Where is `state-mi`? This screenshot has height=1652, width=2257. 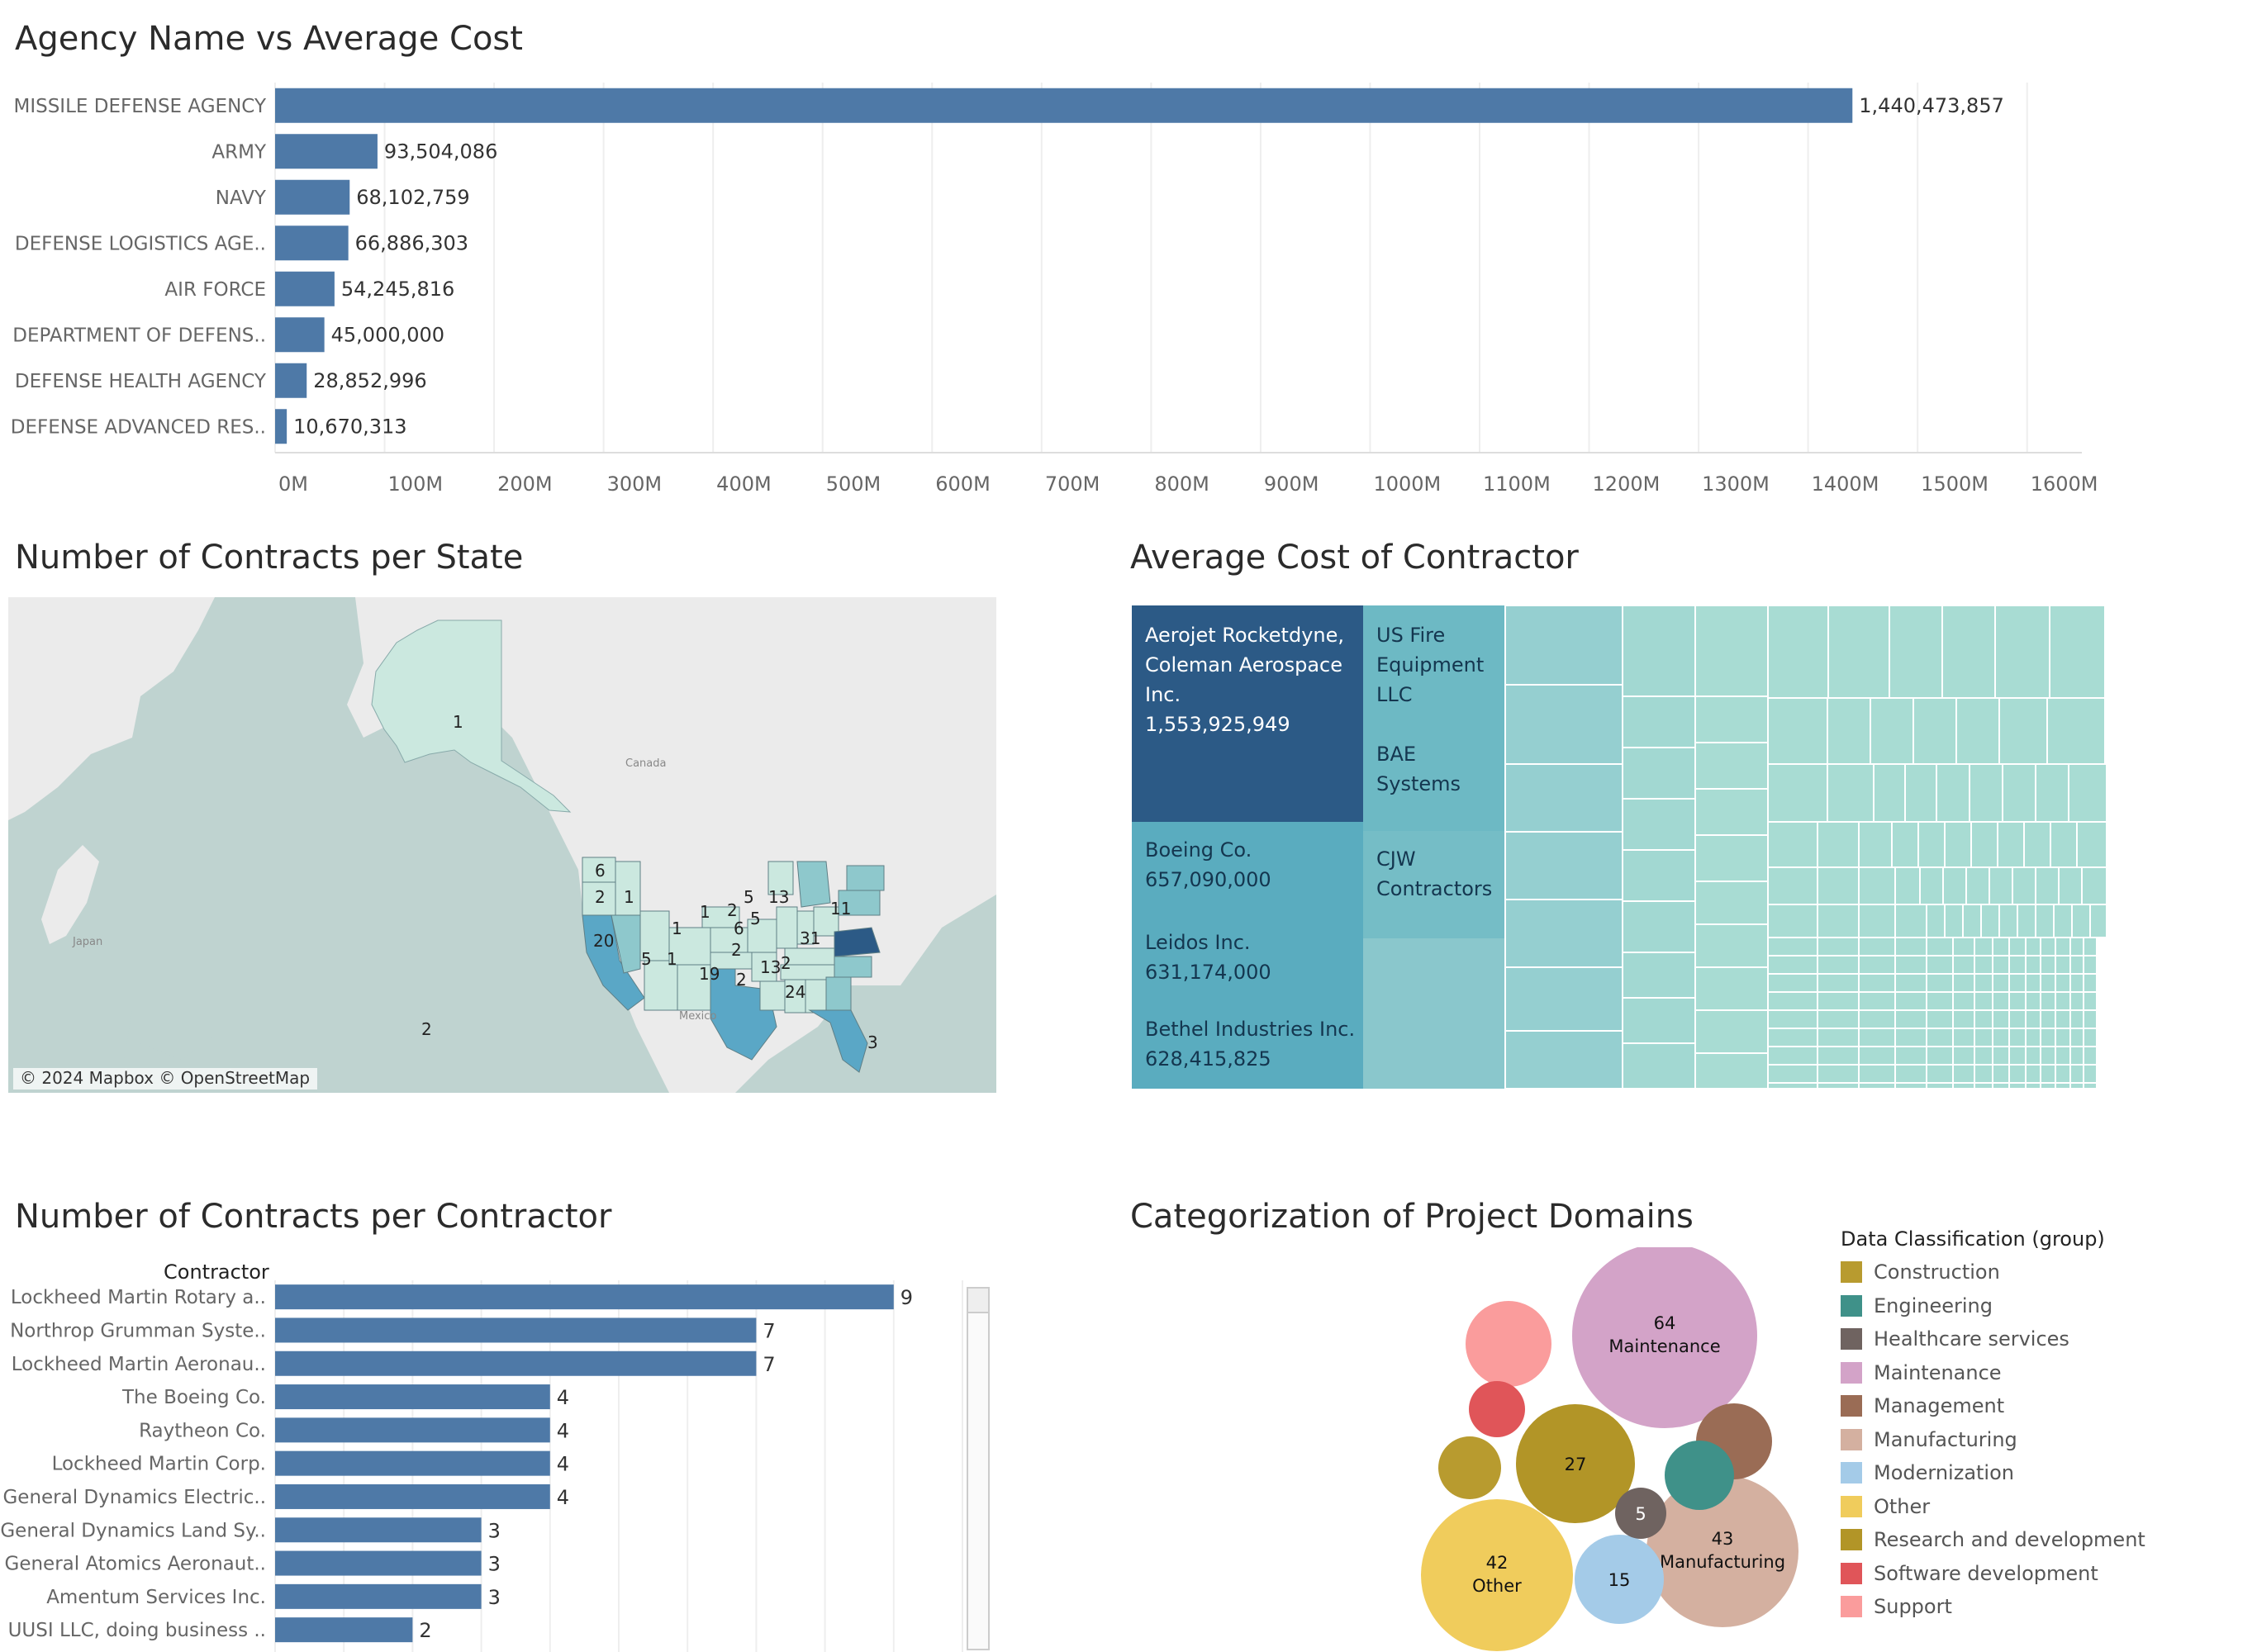
state-mi is located at coordinates (813, 884).